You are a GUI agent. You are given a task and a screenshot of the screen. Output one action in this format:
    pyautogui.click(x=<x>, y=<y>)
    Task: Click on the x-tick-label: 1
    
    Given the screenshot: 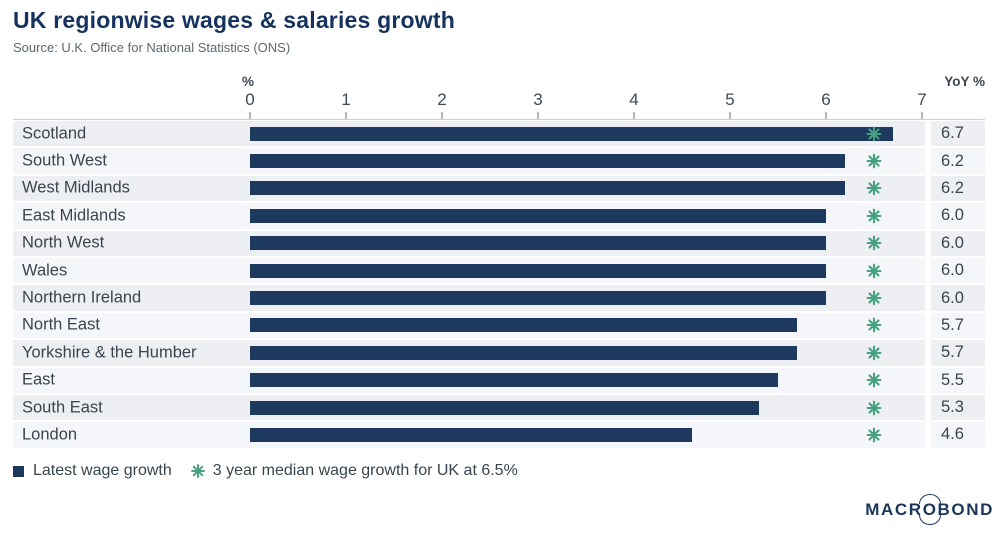 What is the action you would take?
    pyautogui.click(x=346, y=99)
    